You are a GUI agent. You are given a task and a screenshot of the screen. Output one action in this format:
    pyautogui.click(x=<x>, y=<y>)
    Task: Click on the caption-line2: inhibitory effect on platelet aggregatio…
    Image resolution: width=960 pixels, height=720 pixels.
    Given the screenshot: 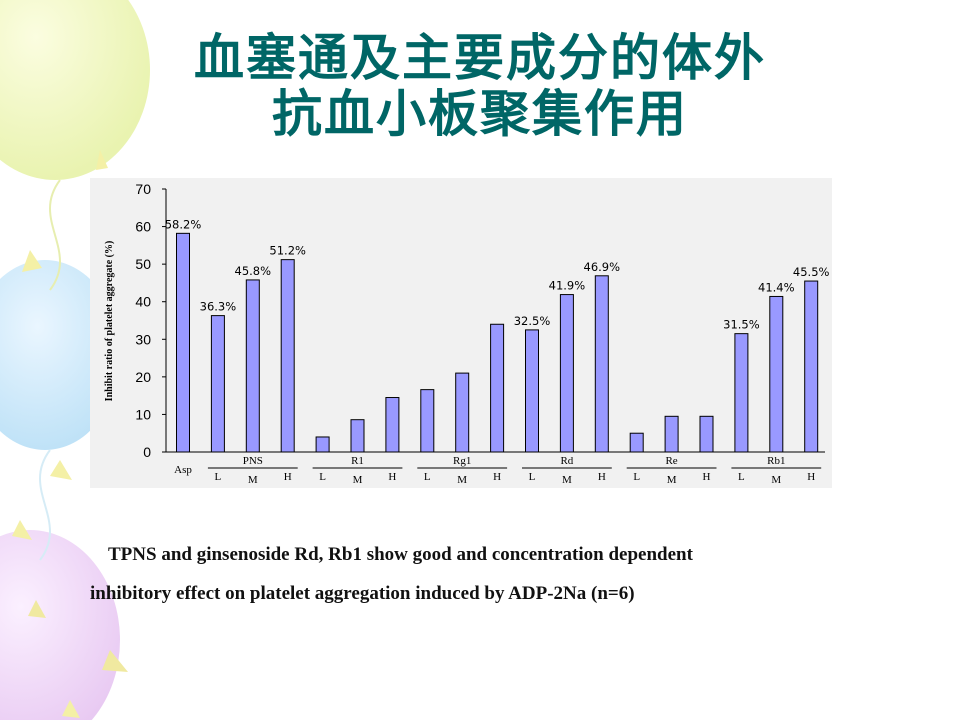 What is the action you would take?
    pyautogui.click(x=362, y=593)
    